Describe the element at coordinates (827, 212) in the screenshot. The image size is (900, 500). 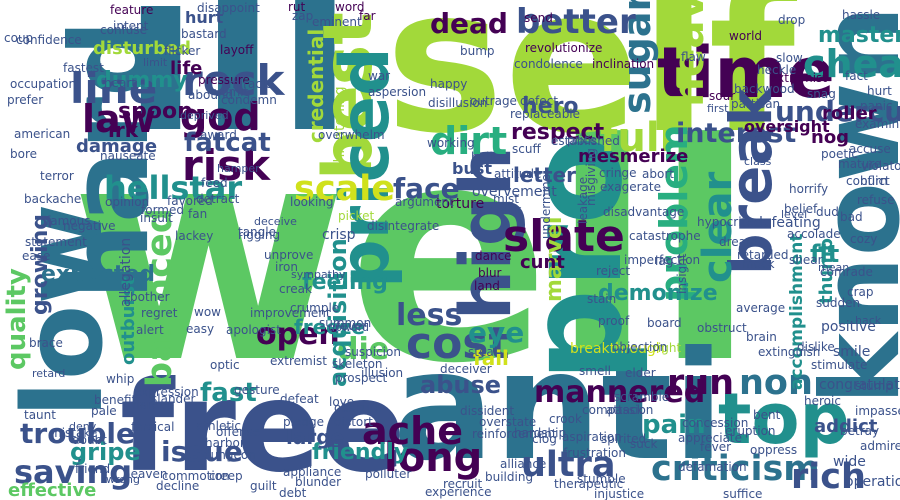
I see `cloud-word: dud` at that location.